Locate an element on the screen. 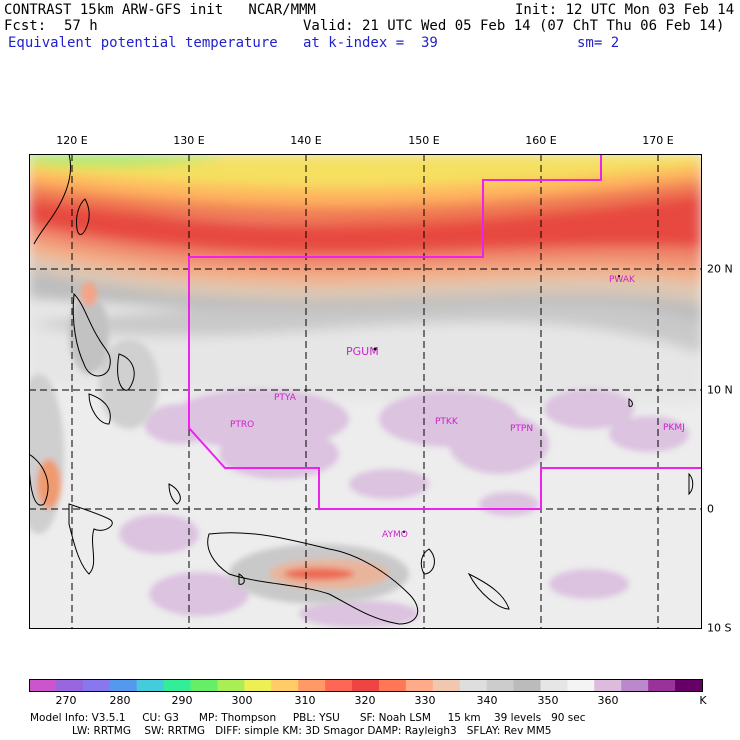 The height and width of the screenshot is (740, 740). cb-label-280: 280 is located at coordinates (120, 700).